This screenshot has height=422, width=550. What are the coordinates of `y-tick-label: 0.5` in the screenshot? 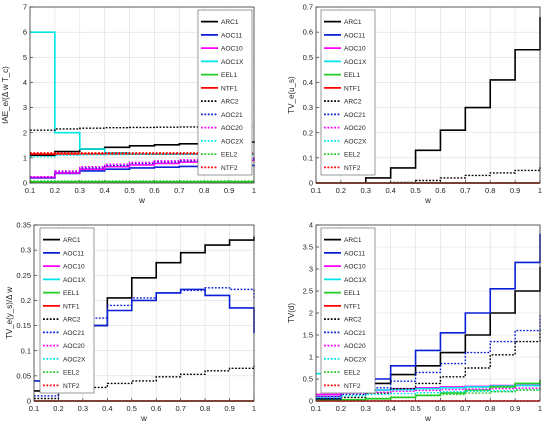 It's located at (308, 379).